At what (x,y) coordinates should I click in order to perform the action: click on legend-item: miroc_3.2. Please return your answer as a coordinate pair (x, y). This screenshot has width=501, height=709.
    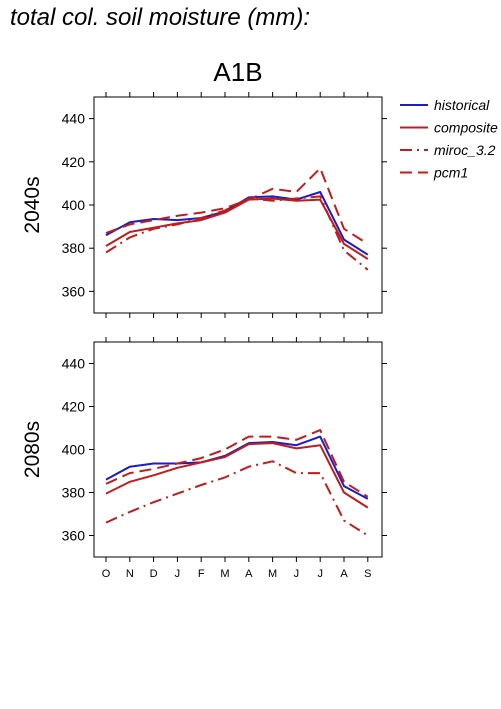
    Looking at the image, I should click on (448, 150).